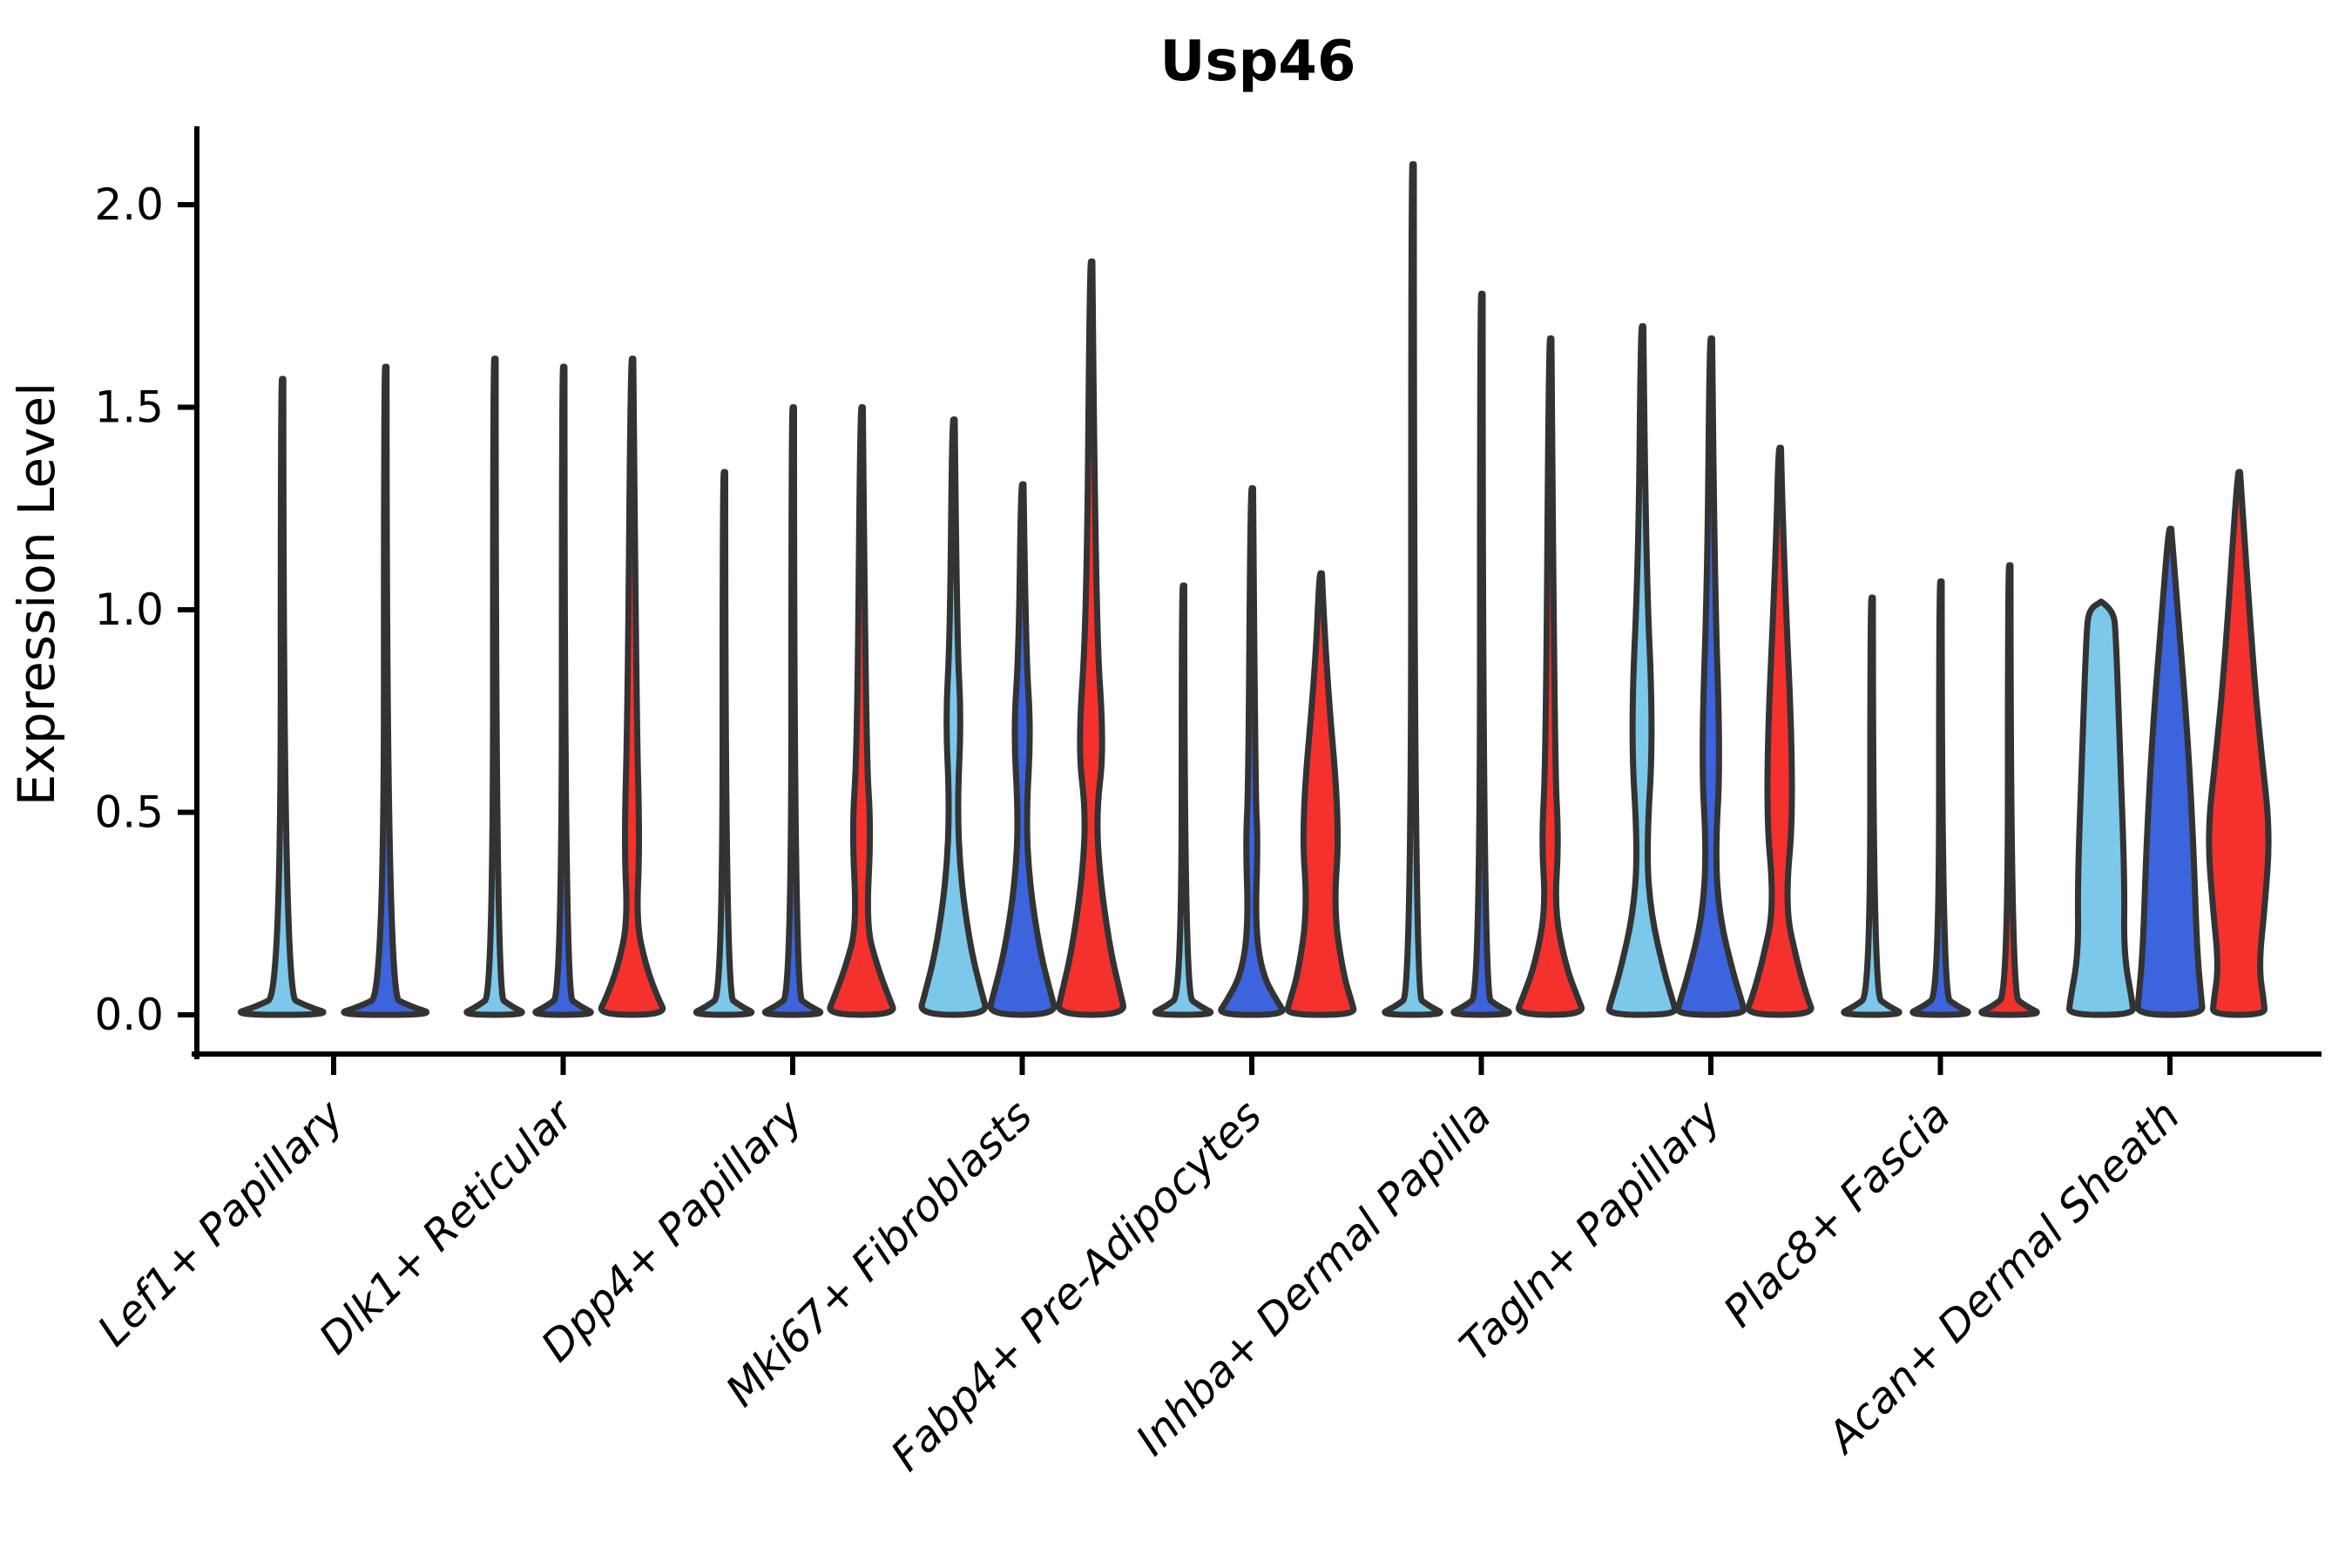 This screenshot has width=2352, height=1568. Describe the element at coordinates (1077, 1286) in the screenshot. I see `x-tick-label: Fabp4+ Pre-Adipocytes` at that location.